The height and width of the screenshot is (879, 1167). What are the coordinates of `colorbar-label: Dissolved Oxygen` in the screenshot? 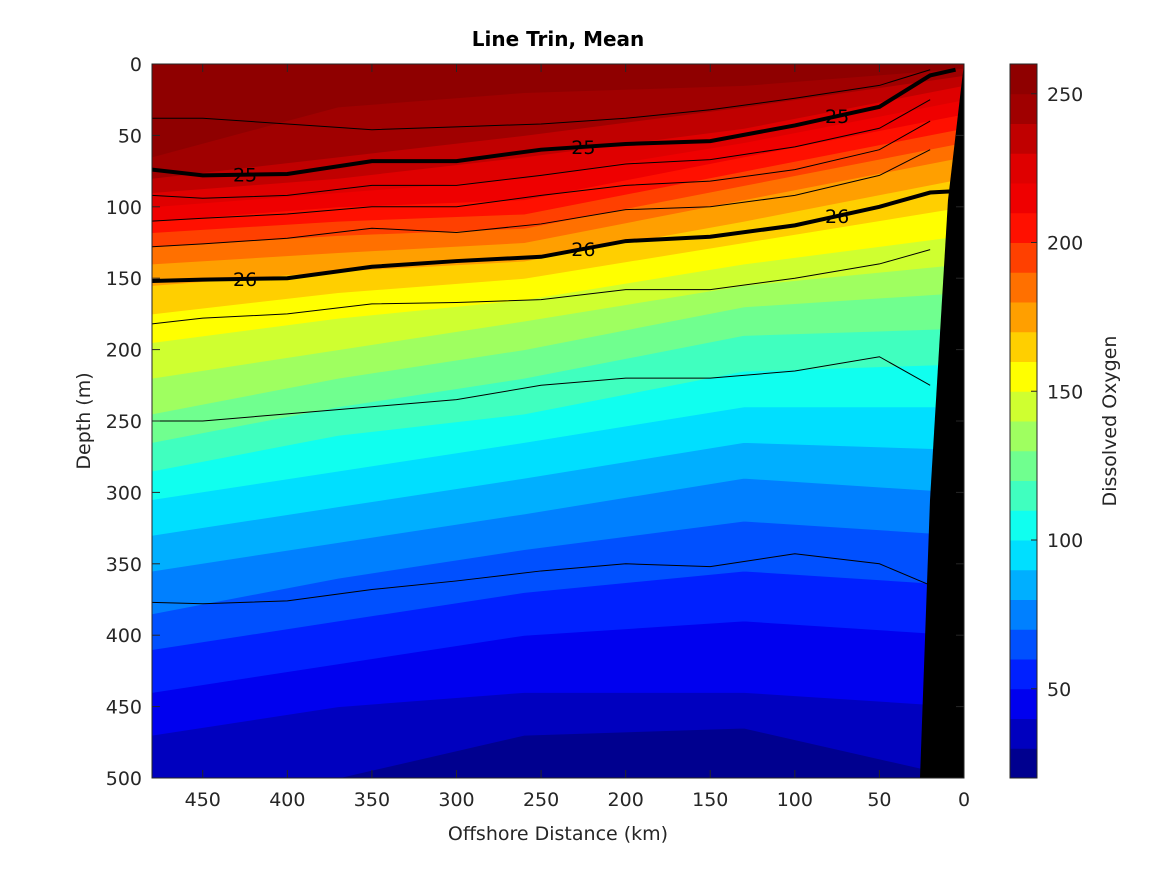 It's located at (1110, 421).